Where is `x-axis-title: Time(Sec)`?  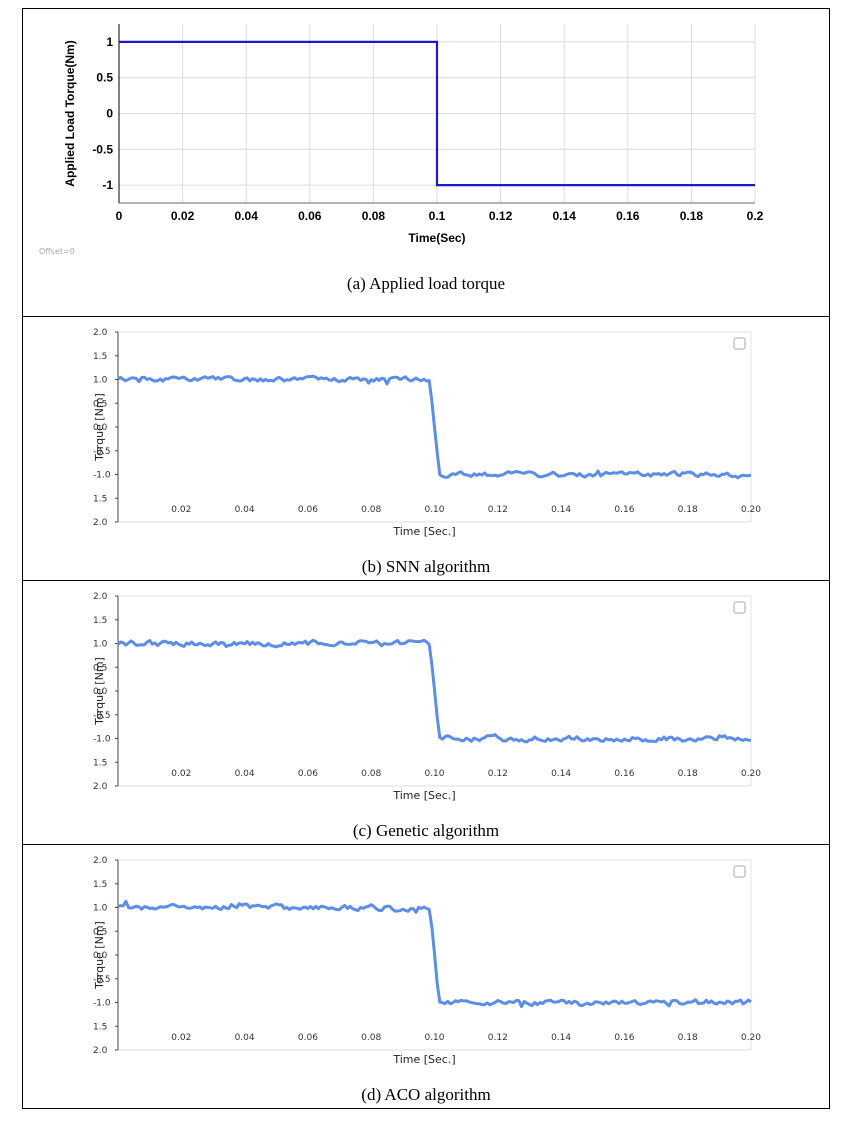
x-axis-title: Time(Sec) is located at coordinates (436, 238).